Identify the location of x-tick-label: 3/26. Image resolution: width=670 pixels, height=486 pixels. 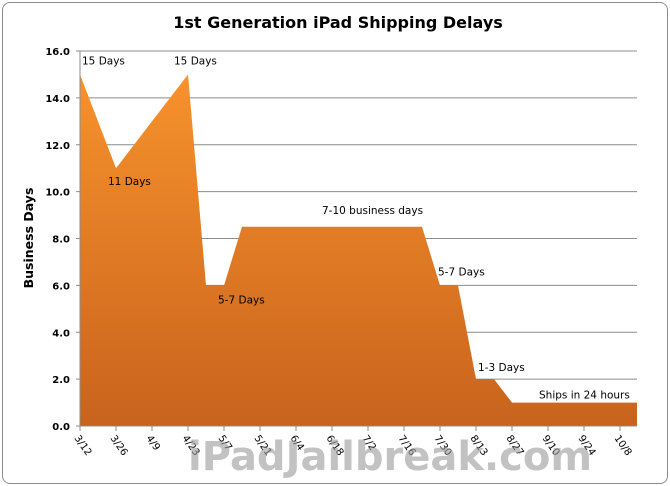
(119, 445).